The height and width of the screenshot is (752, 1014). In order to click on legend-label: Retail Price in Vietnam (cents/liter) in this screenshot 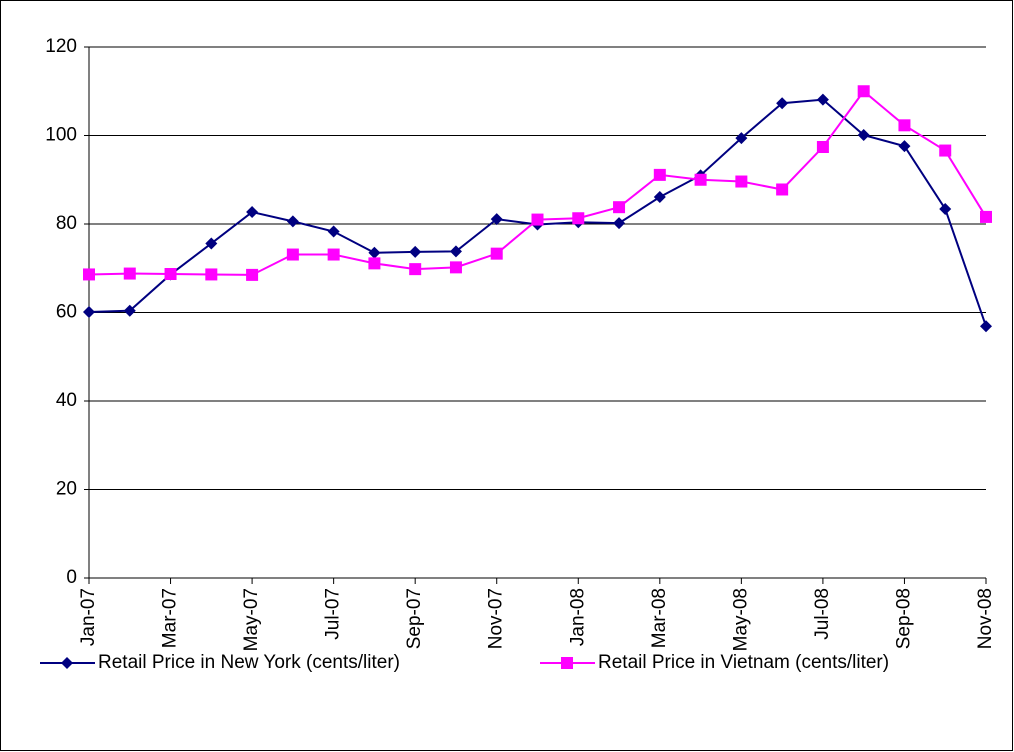, I will do `click(743, 662)`.